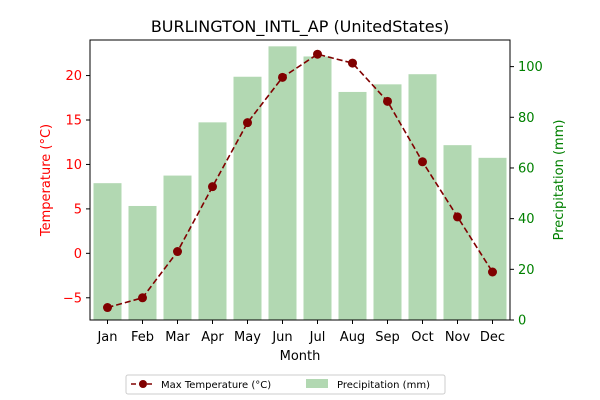  Describe the element at coordinates (317, 337) in the screenshot. I see `x-axis-tick-label: Jul` at that location.